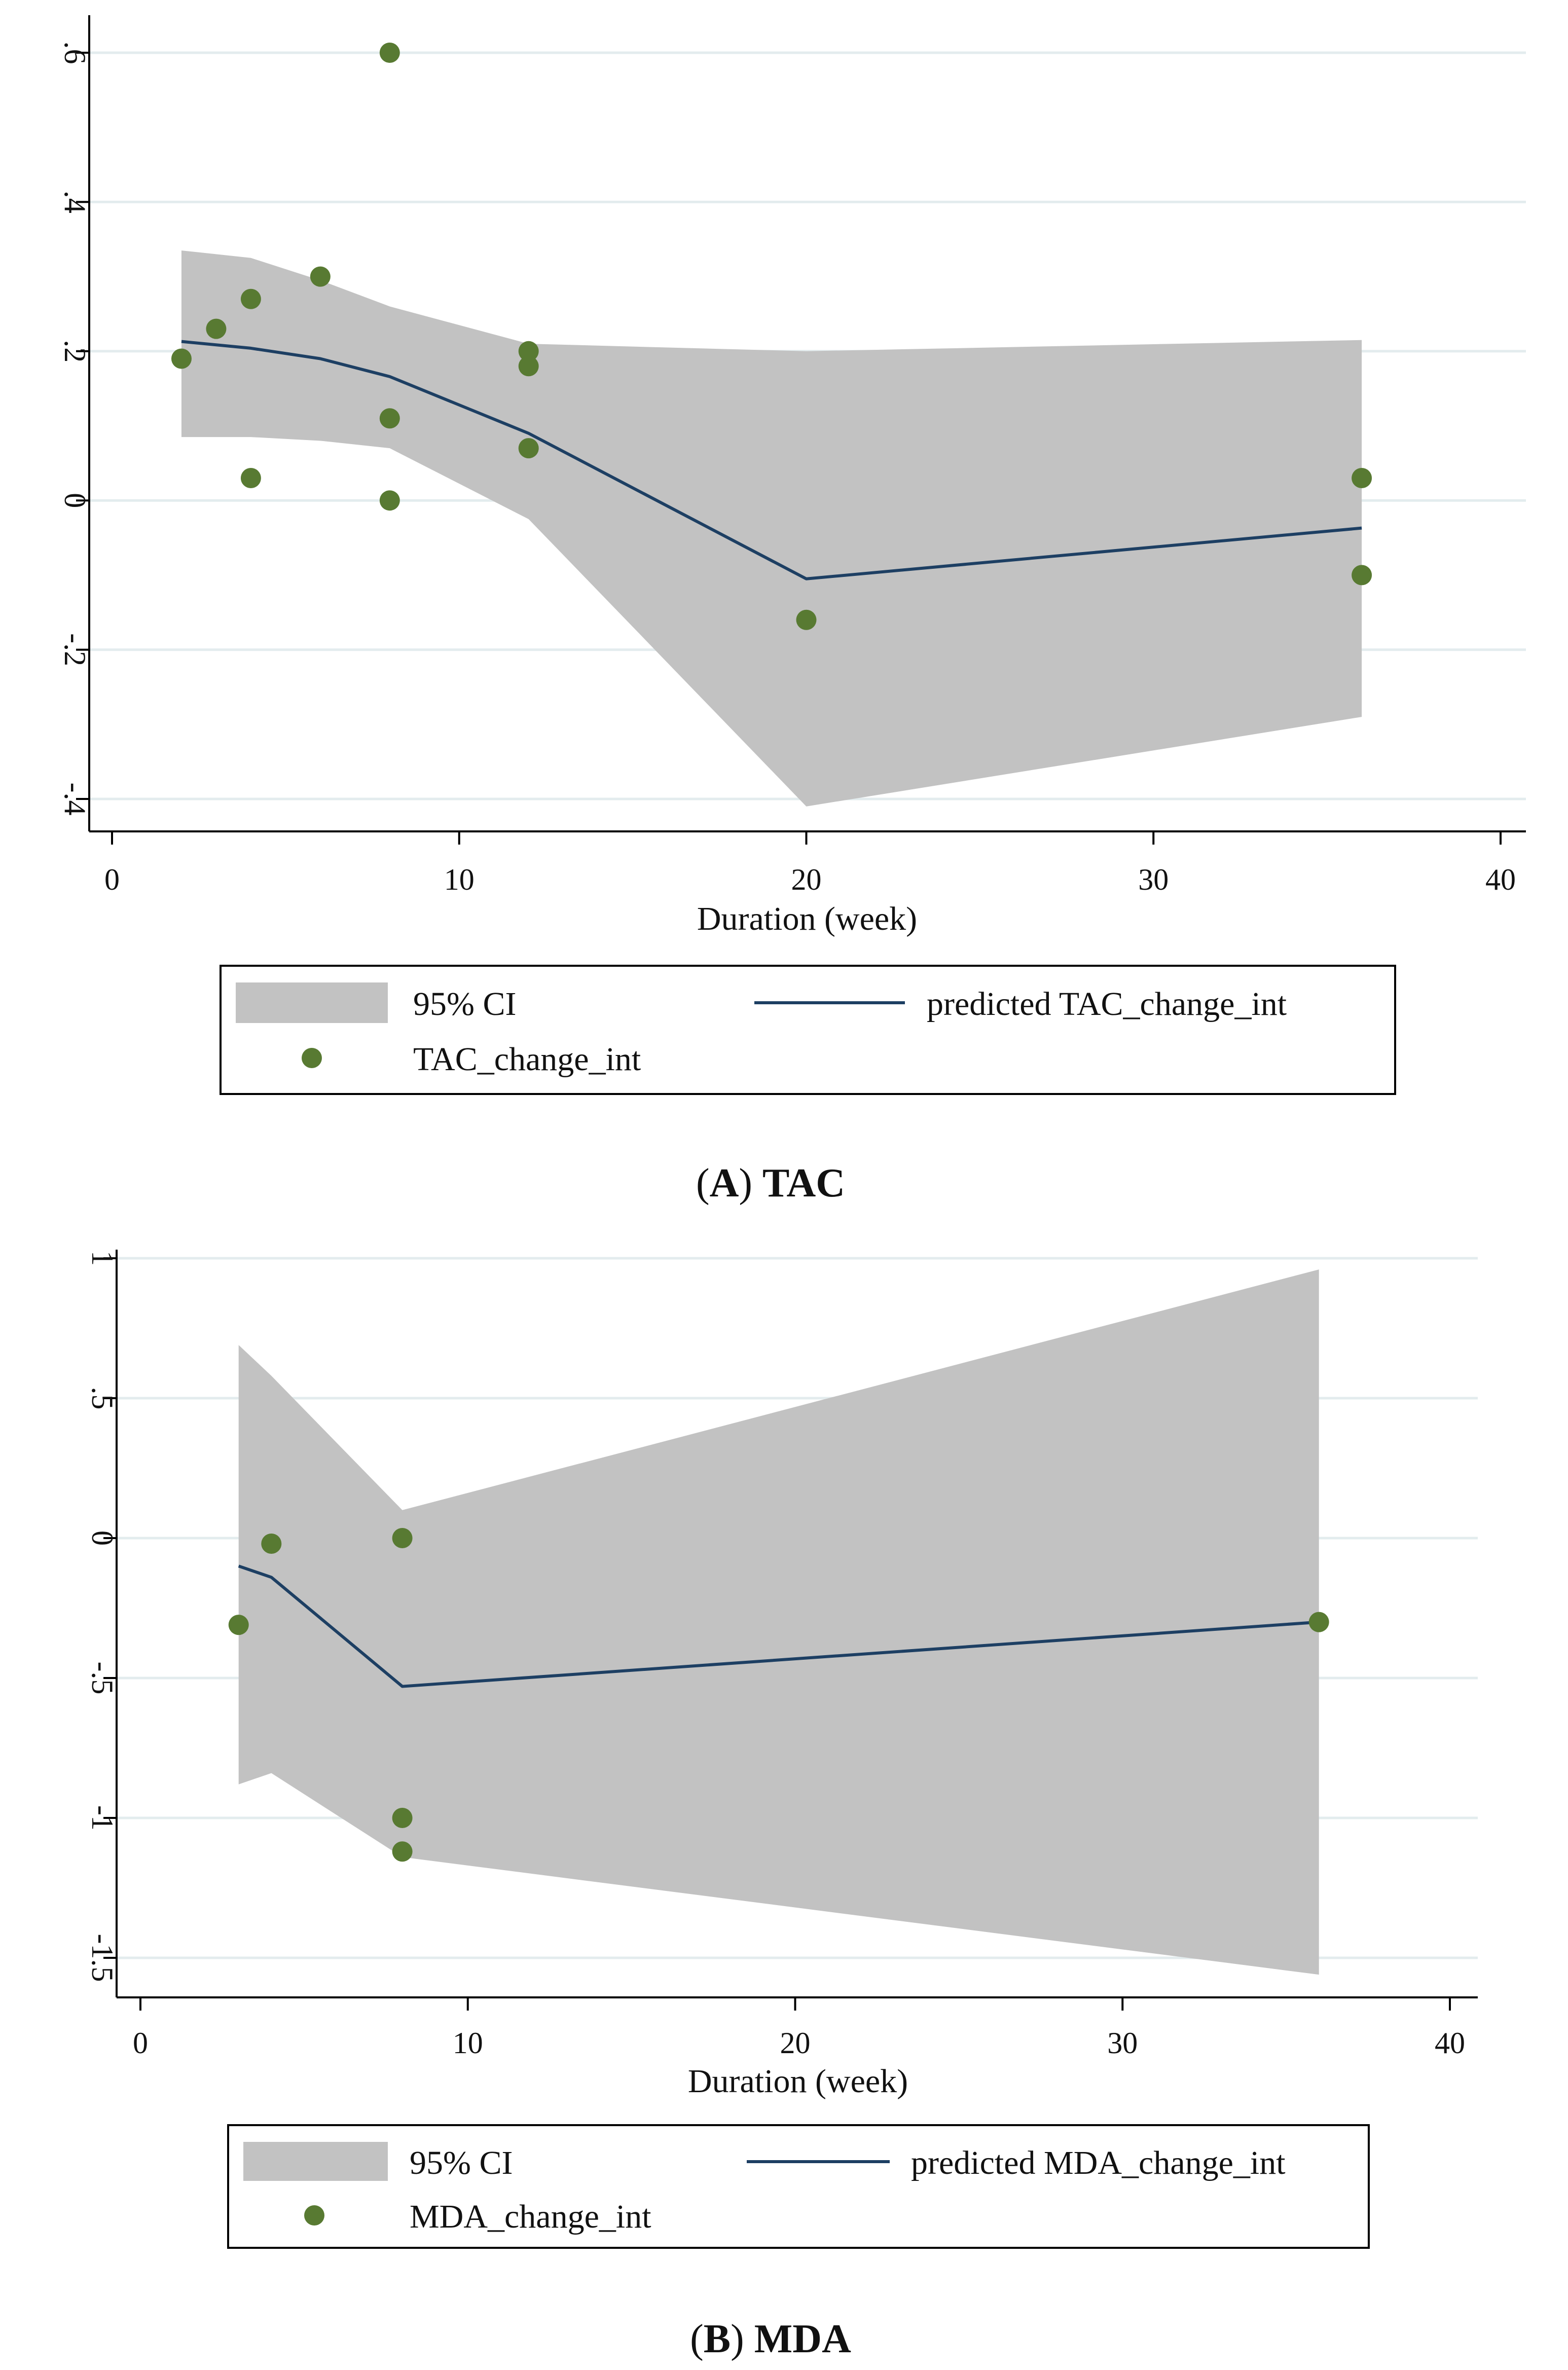 The height and width of the screenshot is (2370, 1568). I want to click on caption-letter: B, so click(718, 2339).